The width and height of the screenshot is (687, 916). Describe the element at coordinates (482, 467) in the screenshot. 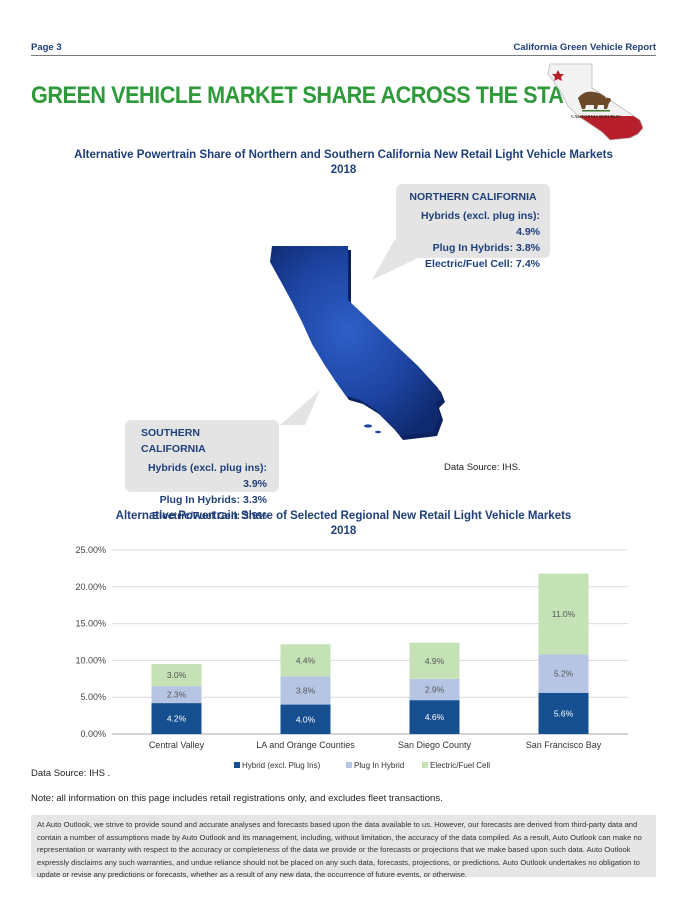

I see `map-data-source: Data Source: IHS.` at that location.